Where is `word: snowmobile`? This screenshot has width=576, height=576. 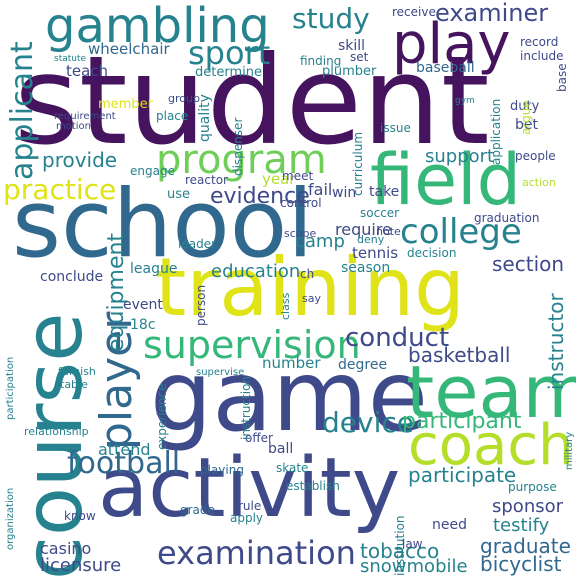 word: snowmobile is located at coordinates (414, 566).